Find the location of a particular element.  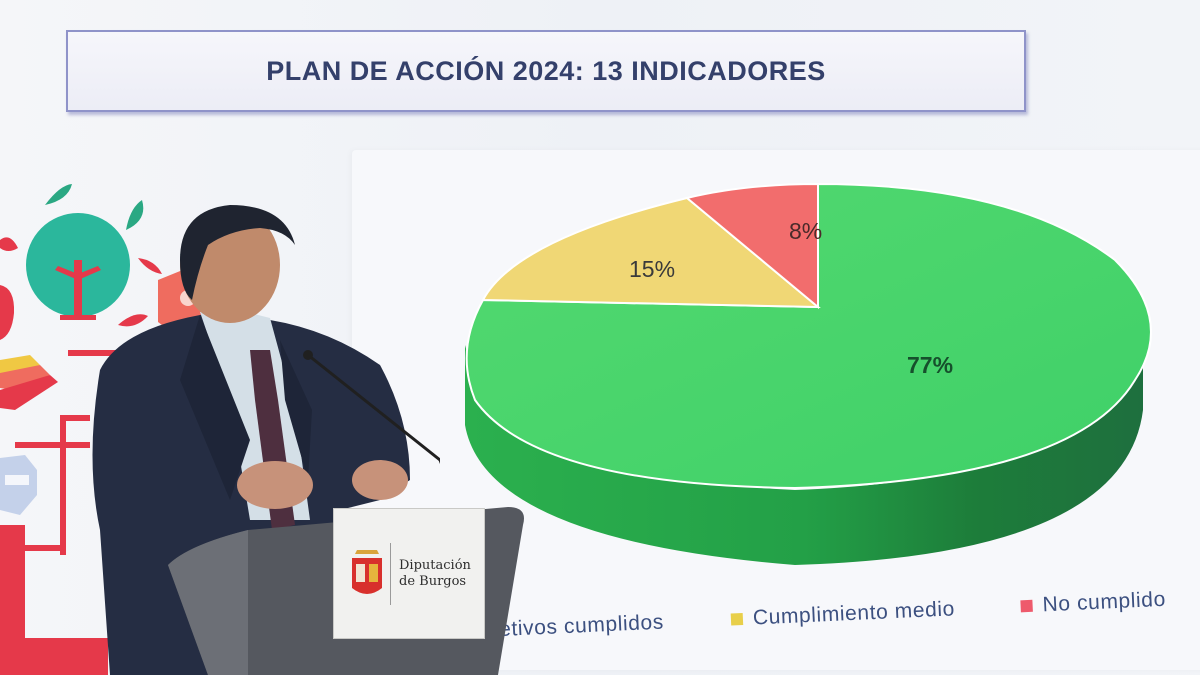

legend-swatch-red is located at coordinates (1026, 606).